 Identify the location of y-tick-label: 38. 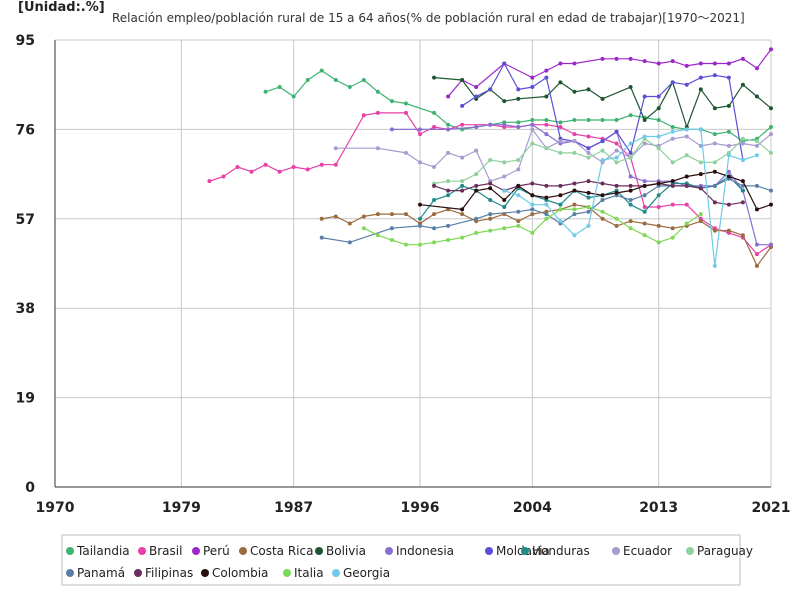
(25, 309).